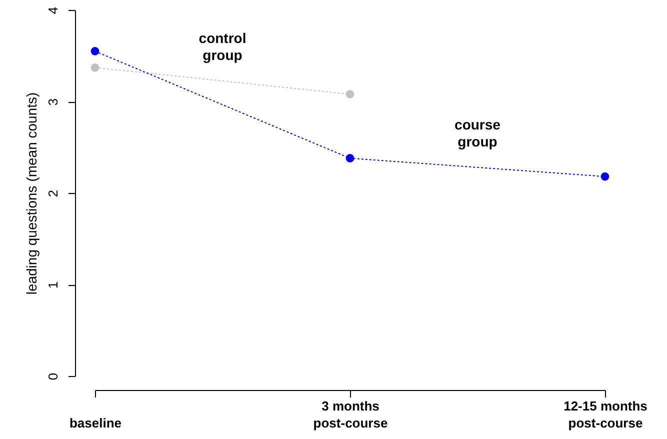 The height and width of the screenshot is (439, 667). What do you see at coordinates (53, 285) in the screenshot?
I see `y-tick-label: 1` at bounding box center [53, 285].